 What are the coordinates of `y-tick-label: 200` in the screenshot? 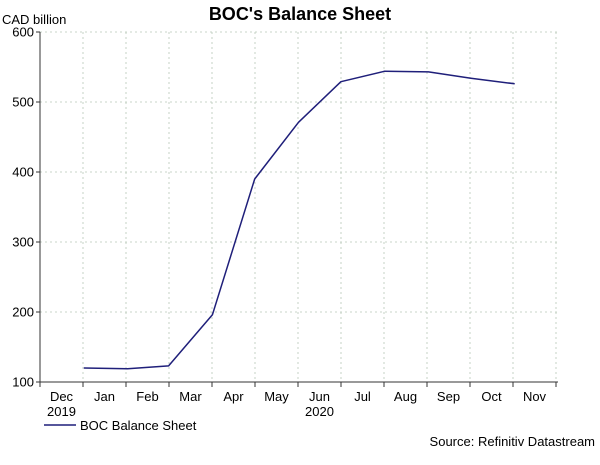 It's located at (23, 312).